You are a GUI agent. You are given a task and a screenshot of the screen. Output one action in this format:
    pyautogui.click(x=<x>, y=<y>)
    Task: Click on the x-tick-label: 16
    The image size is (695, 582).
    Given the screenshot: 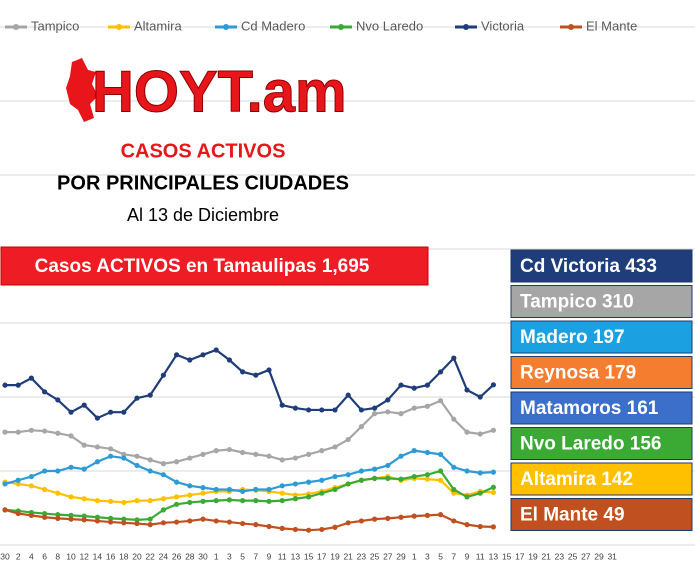 What is the action you would take?
    pyautogui.click(x=111, y=556)
    